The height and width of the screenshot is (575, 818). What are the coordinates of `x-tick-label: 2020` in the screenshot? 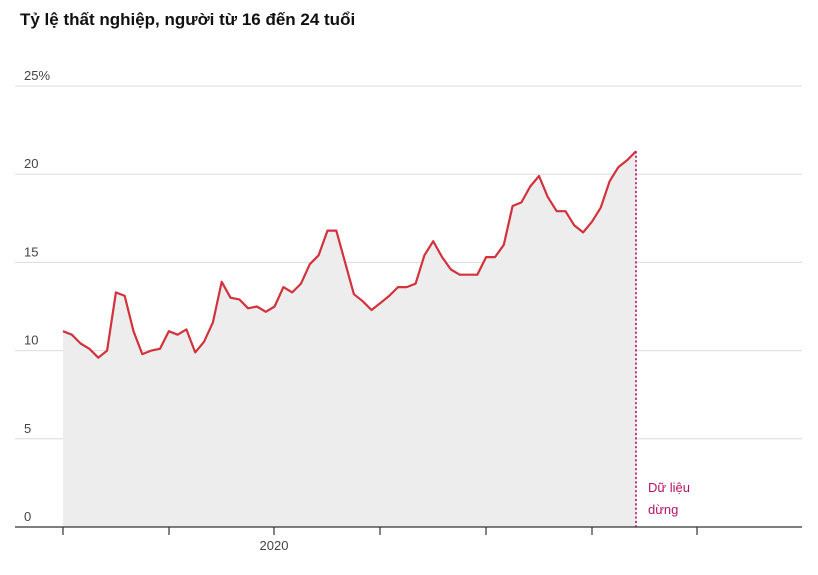 It's located at (274, 545).